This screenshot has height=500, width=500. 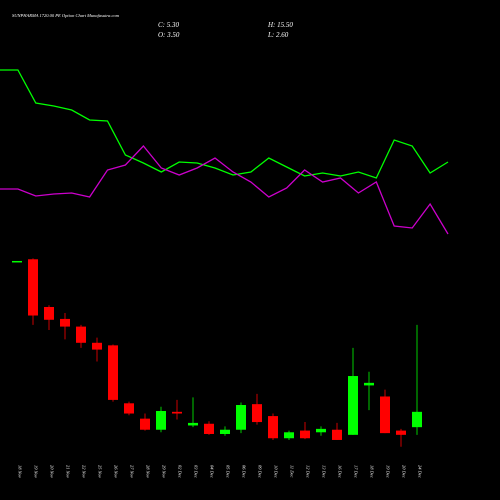 What do you see at coordinates (340, 471) in the screenshot?
I see `x-tick-label: 16 Dec` at bounding box center [340, 471].